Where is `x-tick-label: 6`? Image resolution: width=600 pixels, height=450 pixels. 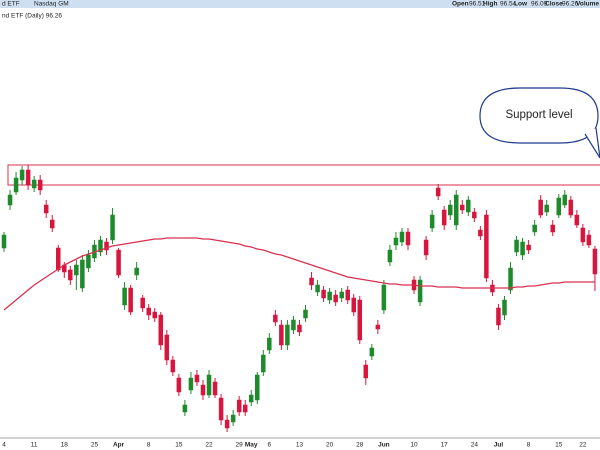
x-tick-label: 6 is located at coordinates (270, 445).